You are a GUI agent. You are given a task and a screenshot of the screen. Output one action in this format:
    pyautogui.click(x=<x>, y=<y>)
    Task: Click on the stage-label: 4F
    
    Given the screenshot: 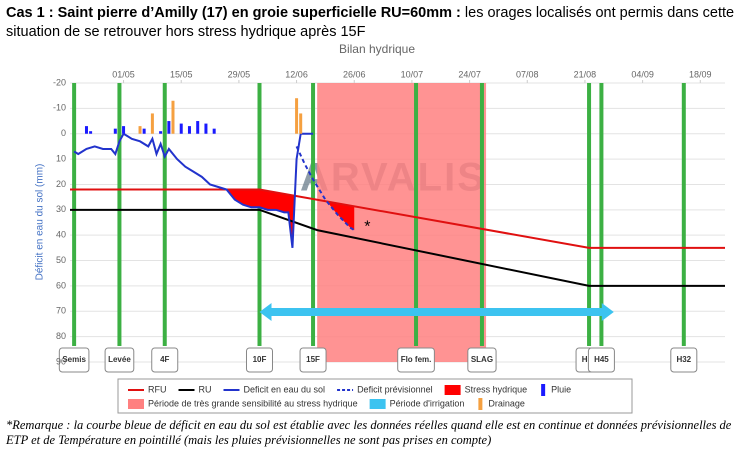 What is the action you would take?
    pyautogui.click(x=164, y=359)
    